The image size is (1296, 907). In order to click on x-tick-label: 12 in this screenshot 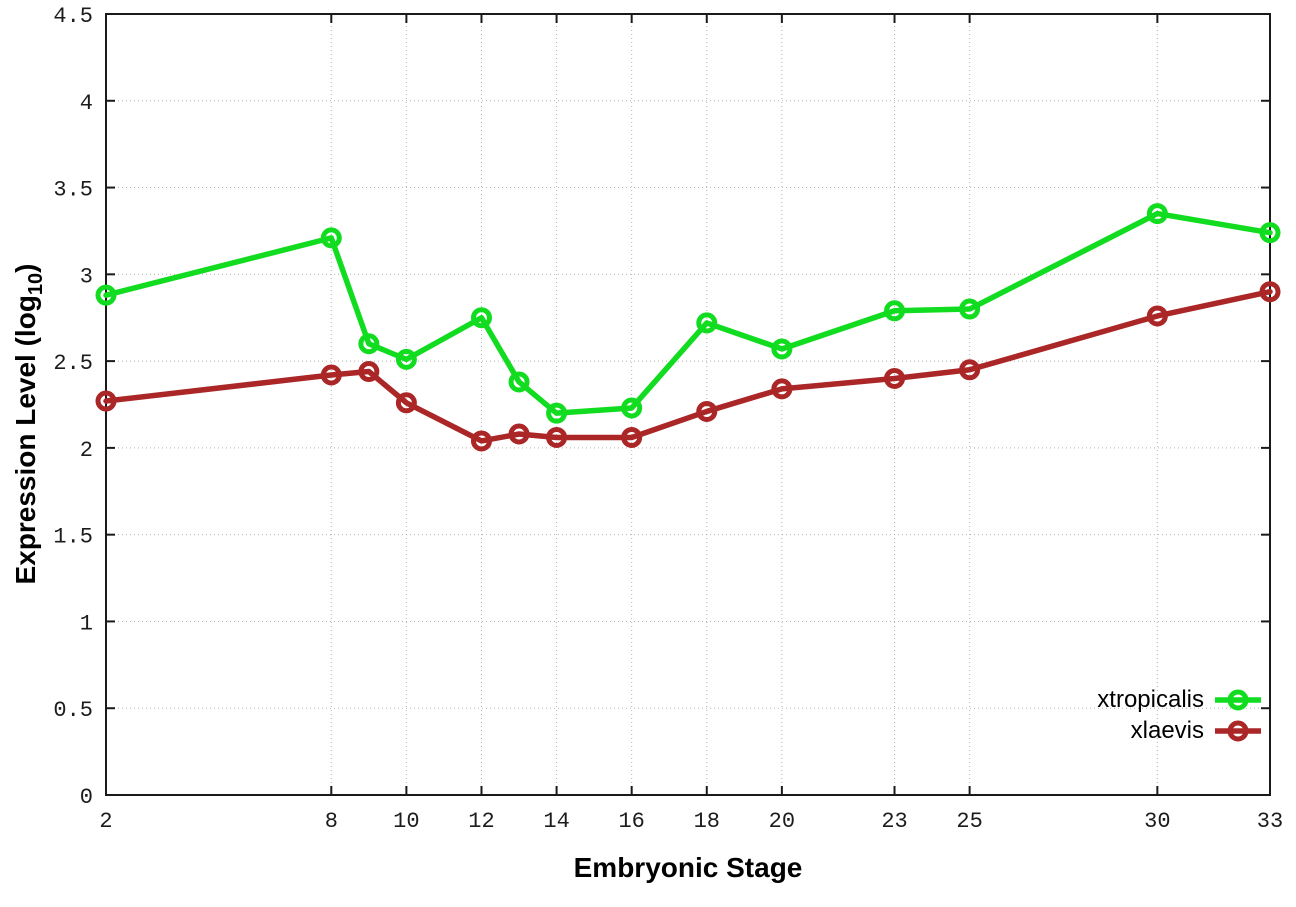, I will do `click(481, 821)`.